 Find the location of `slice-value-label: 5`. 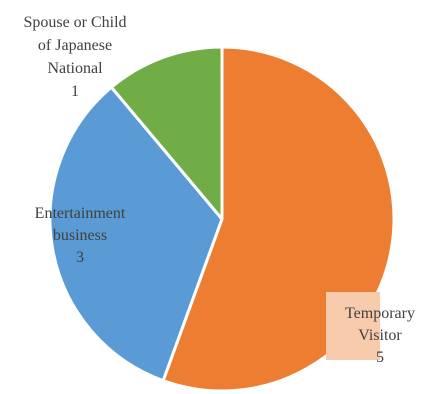

slice-value-label: 5 is located at coordinates (380, 357).